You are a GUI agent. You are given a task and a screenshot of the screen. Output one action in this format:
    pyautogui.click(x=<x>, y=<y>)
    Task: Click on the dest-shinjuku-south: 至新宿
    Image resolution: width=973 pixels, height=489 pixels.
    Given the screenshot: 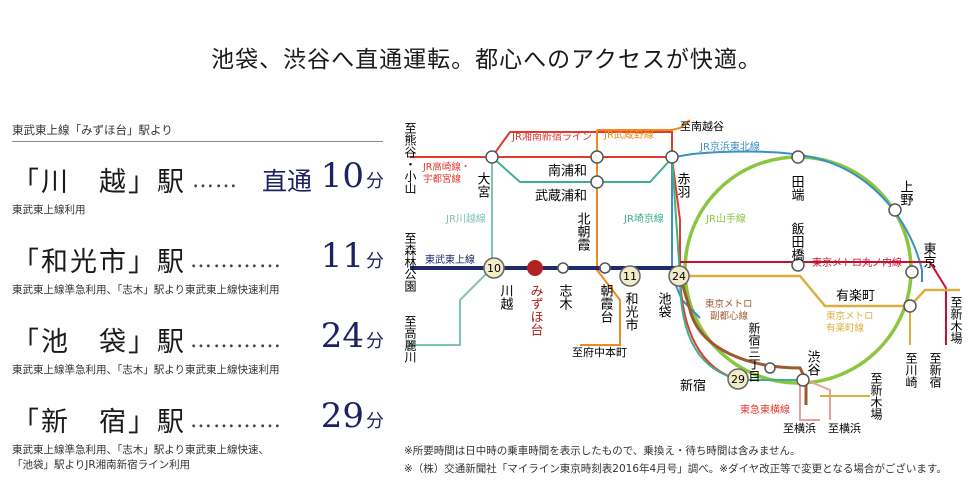 What is the action you would take?
    pyautogui.click(x=935, y=370)
    